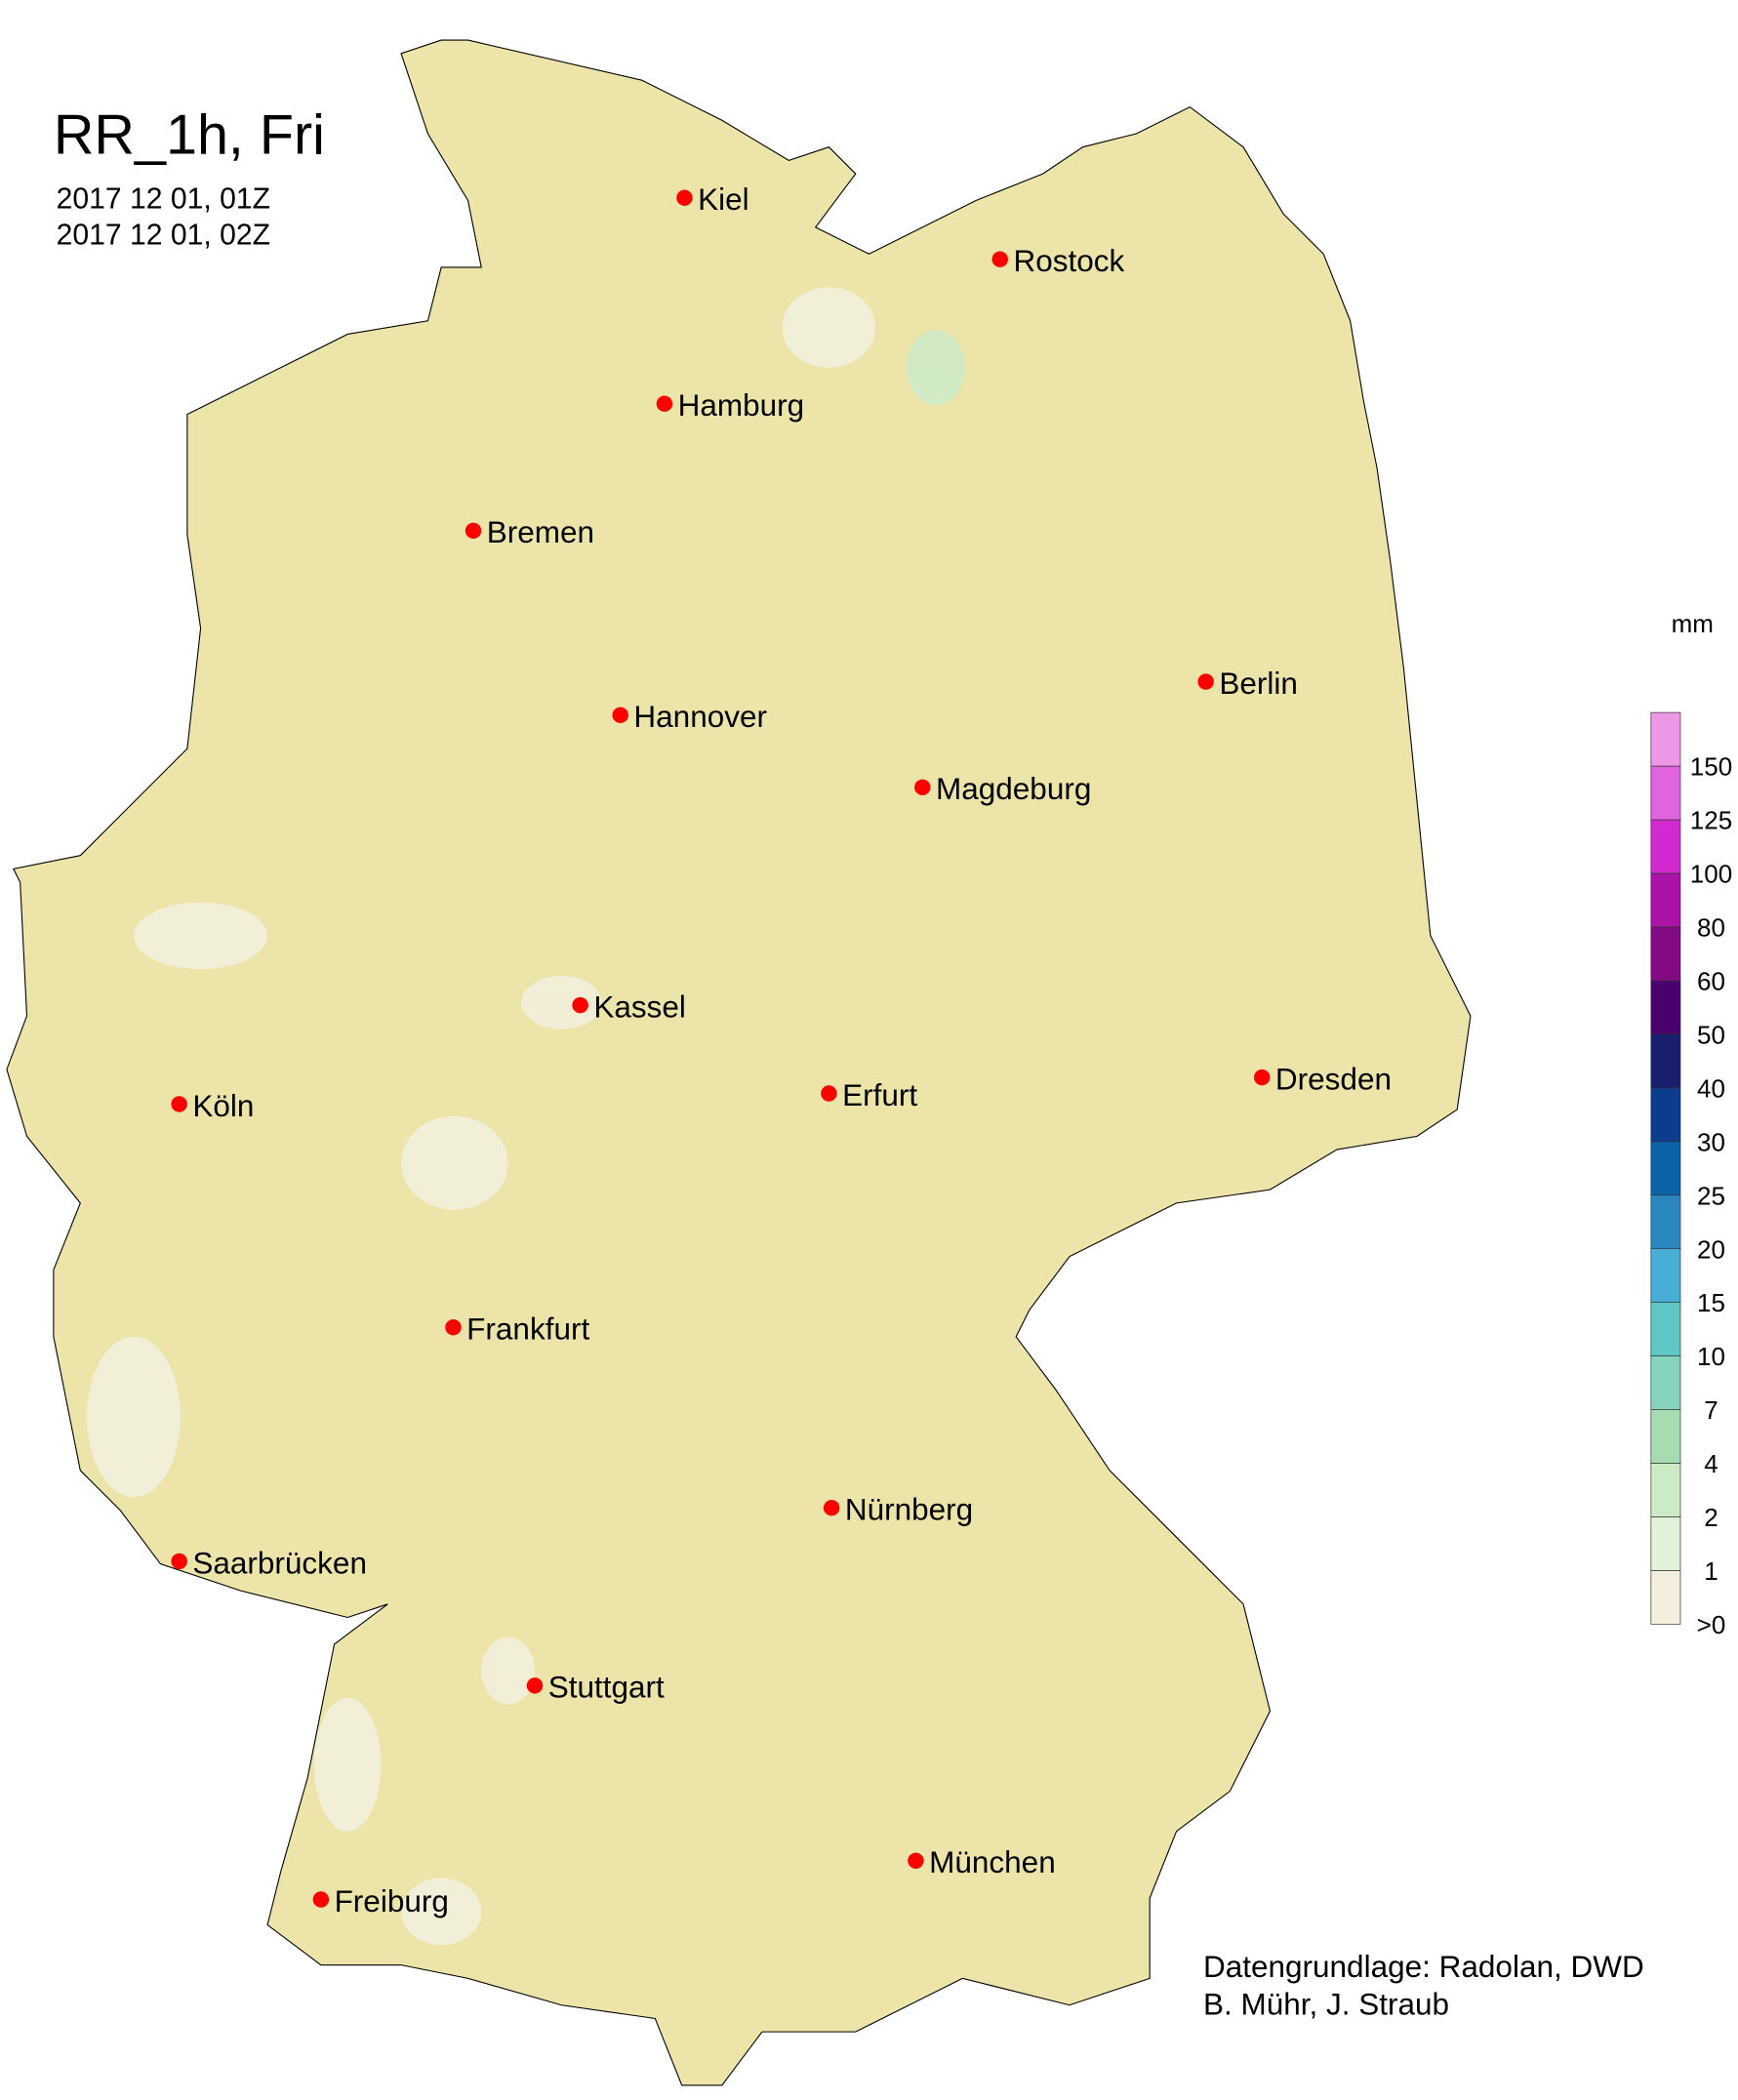 The image size is (1738, 2100). Describe the element at coordinates (1423, 1966) in the screenshot. I see `credits-source: Datengrundlage: Radolan, DWD` at that location.